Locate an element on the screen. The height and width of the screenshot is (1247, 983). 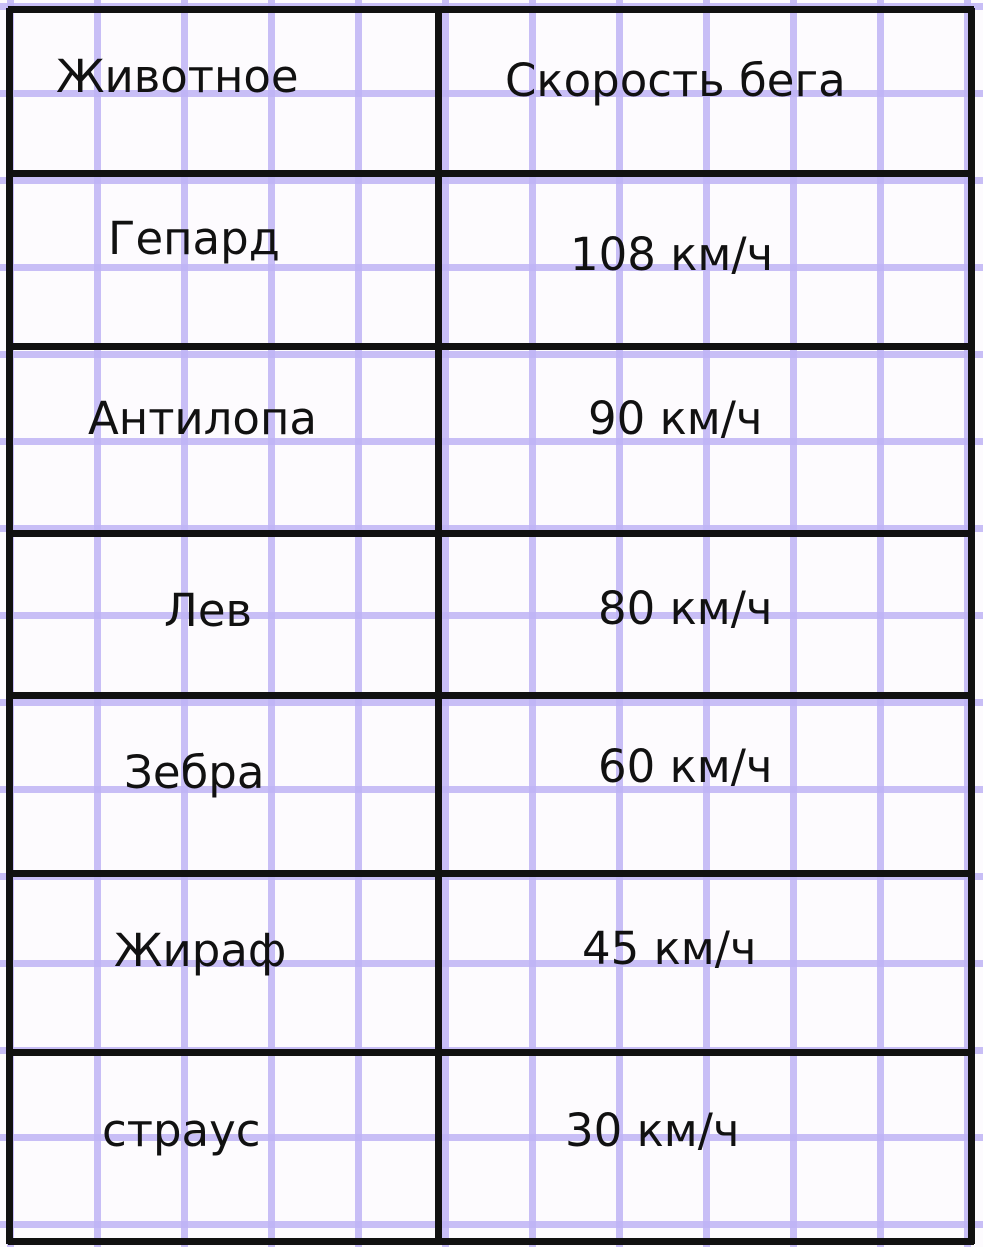
cell-speed: 30 км/ч is located at coordinates (652, 1130).